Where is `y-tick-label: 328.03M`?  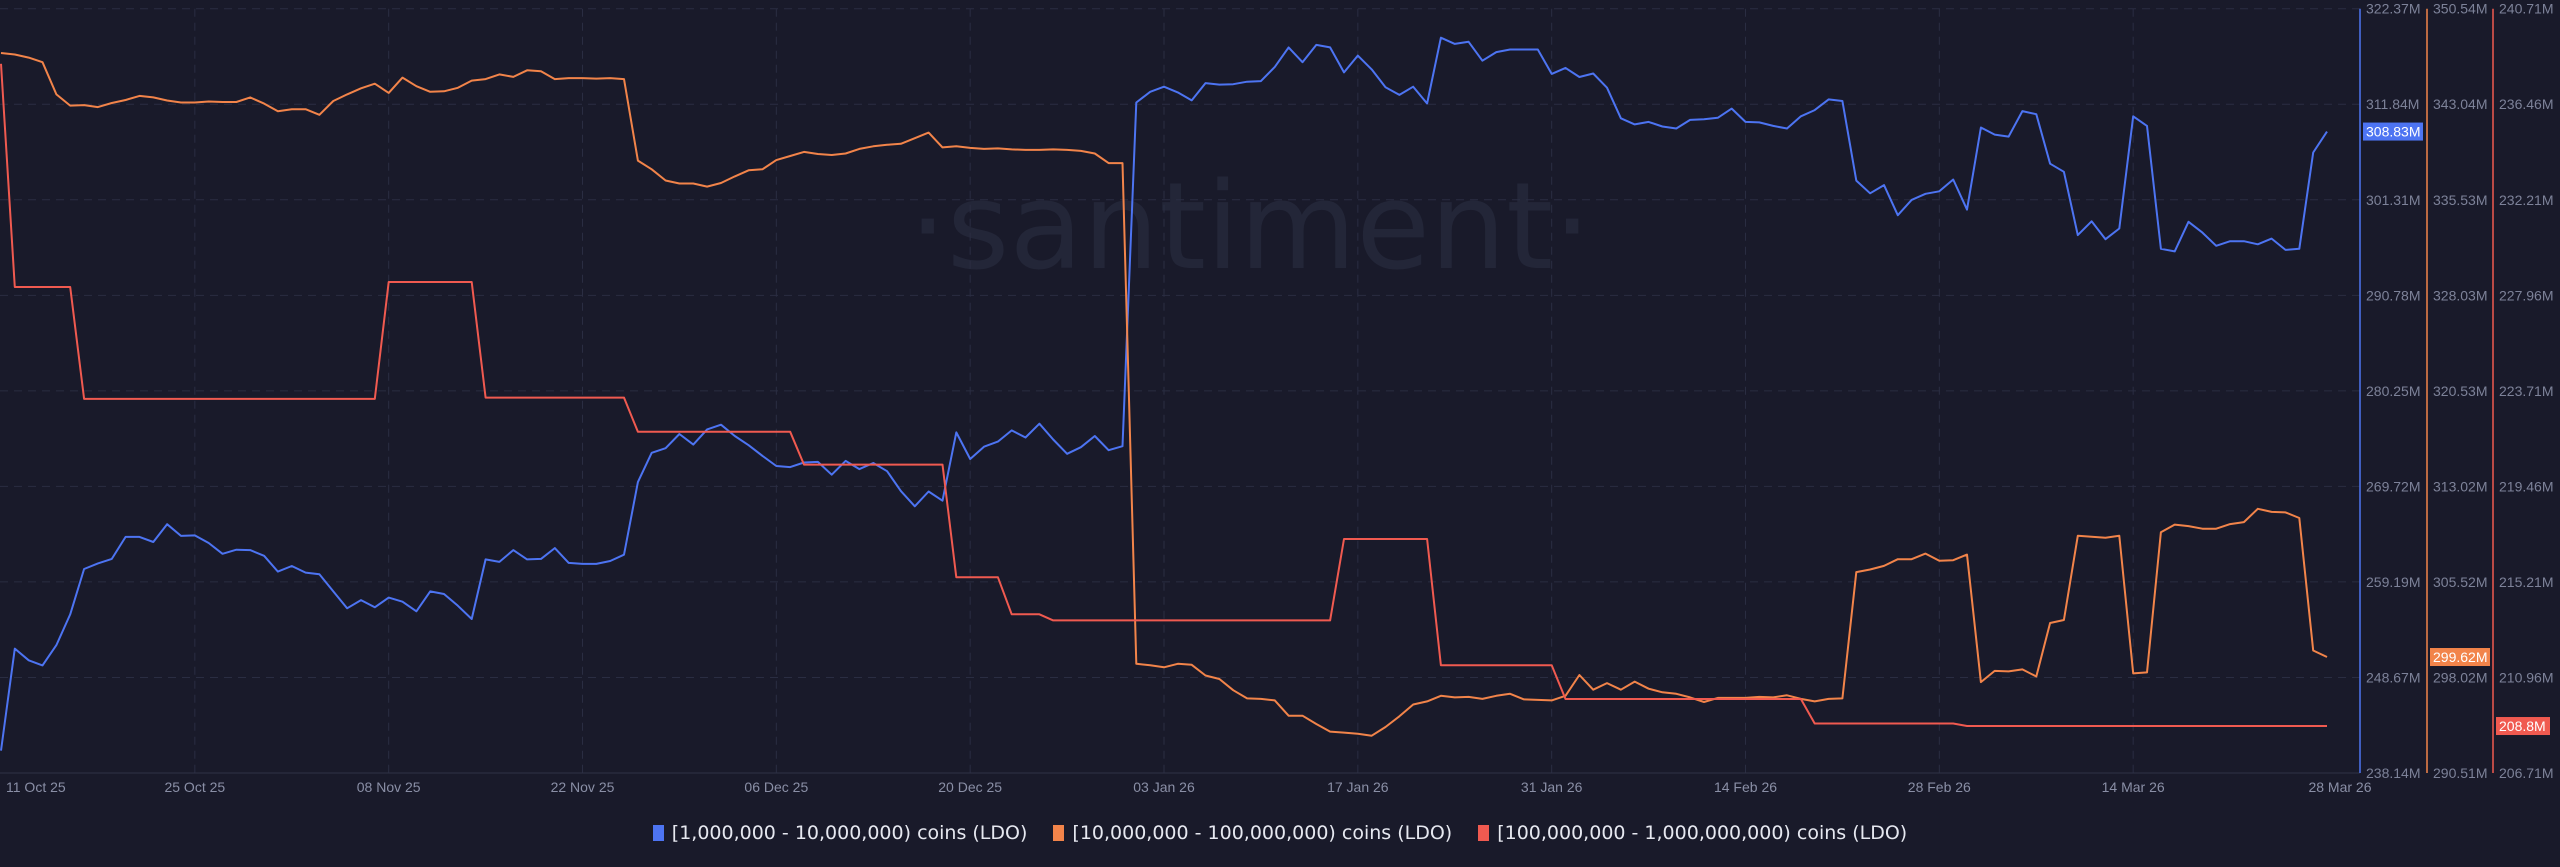 y-tick-label: 328.03M is located at coordinates (2460, 295).